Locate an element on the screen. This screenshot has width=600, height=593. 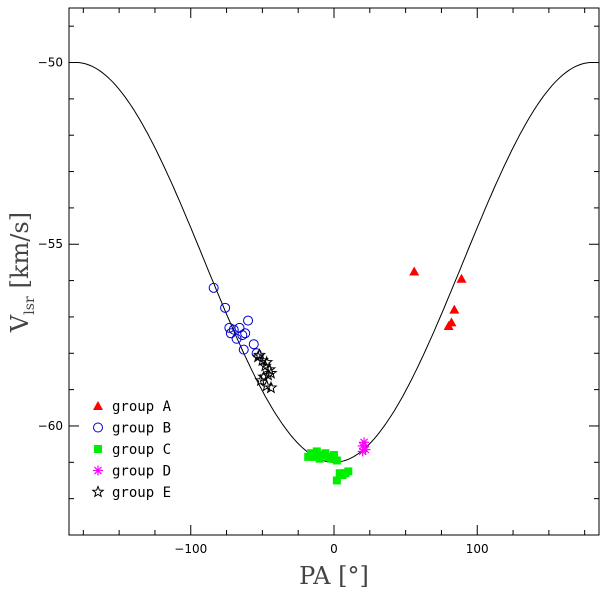
legend-label-group-c: group C is located at coordinates (141, 450).